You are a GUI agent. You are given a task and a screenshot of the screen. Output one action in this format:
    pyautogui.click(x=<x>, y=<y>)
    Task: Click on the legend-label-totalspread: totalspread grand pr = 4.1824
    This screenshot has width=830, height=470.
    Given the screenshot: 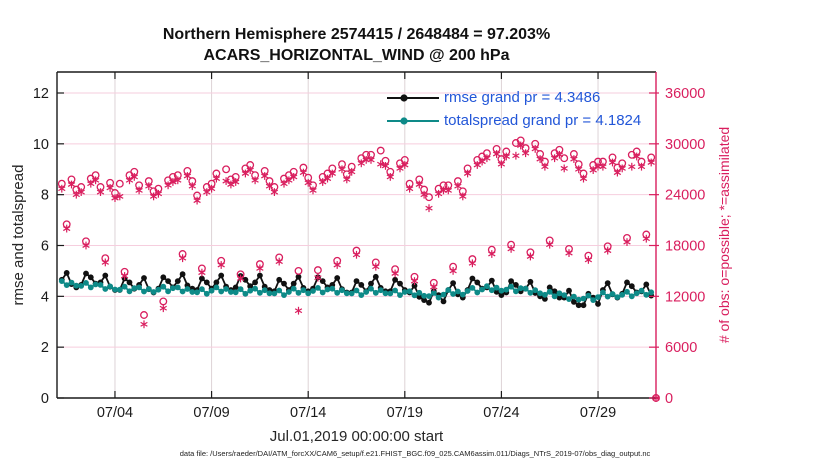 What is the action you would take?
    pyautogui.click(x=543, y=120)
    